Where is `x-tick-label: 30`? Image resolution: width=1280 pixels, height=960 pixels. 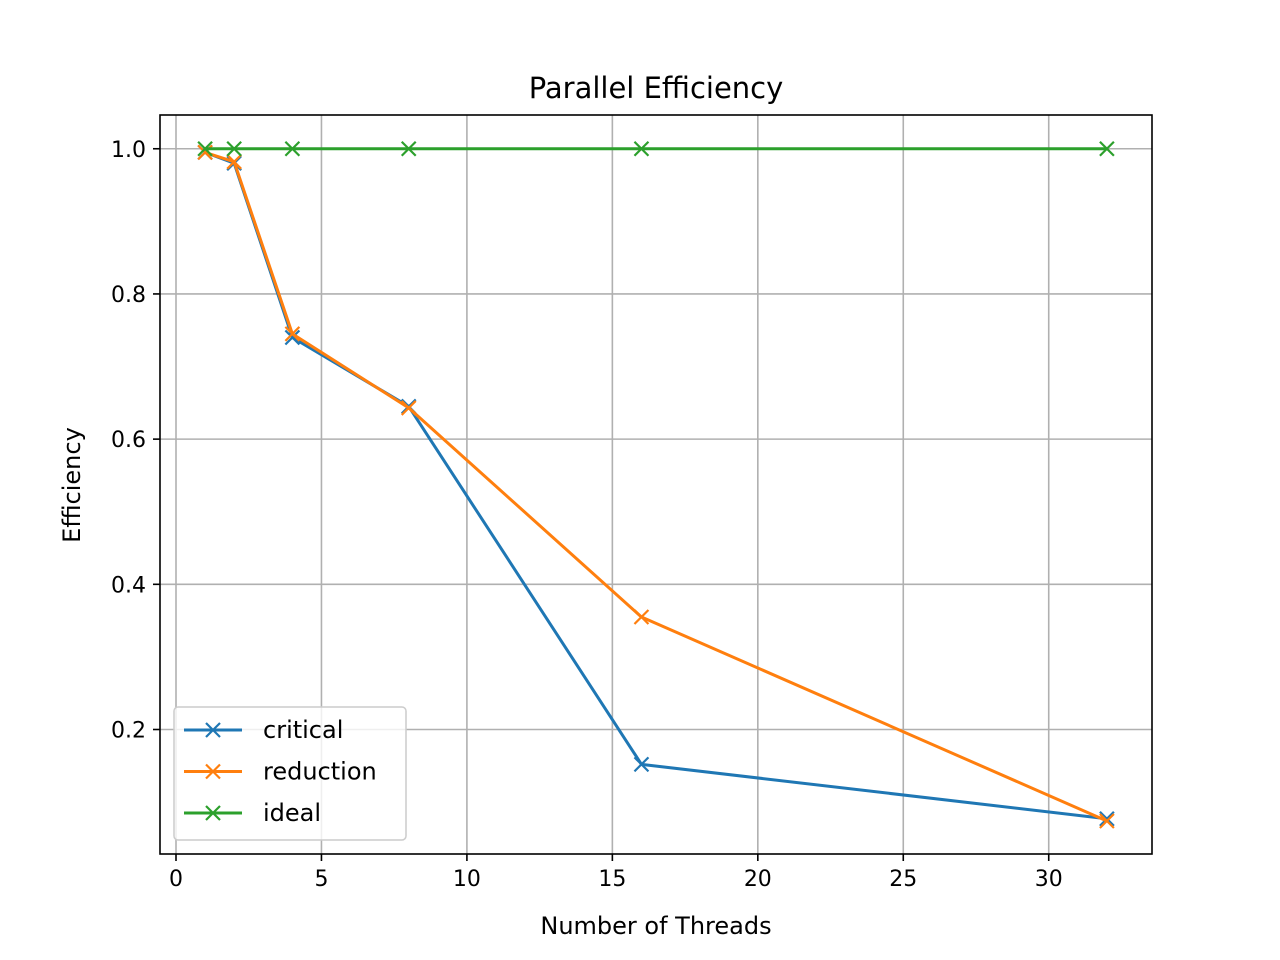
x-tick-label: 30 is located at coordinates (1049, 879).